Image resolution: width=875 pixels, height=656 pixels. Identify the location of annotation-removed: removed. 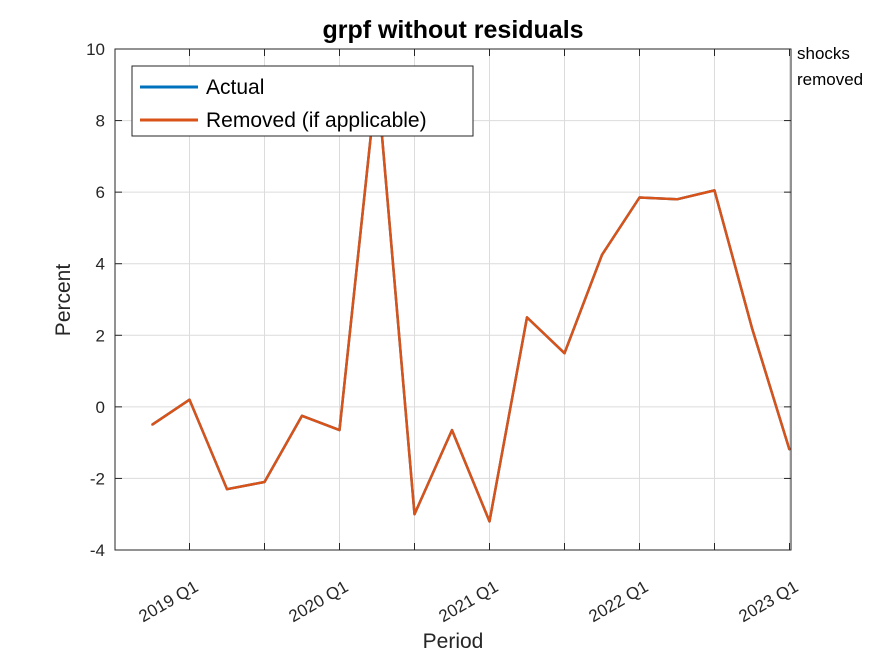
(830, 79).